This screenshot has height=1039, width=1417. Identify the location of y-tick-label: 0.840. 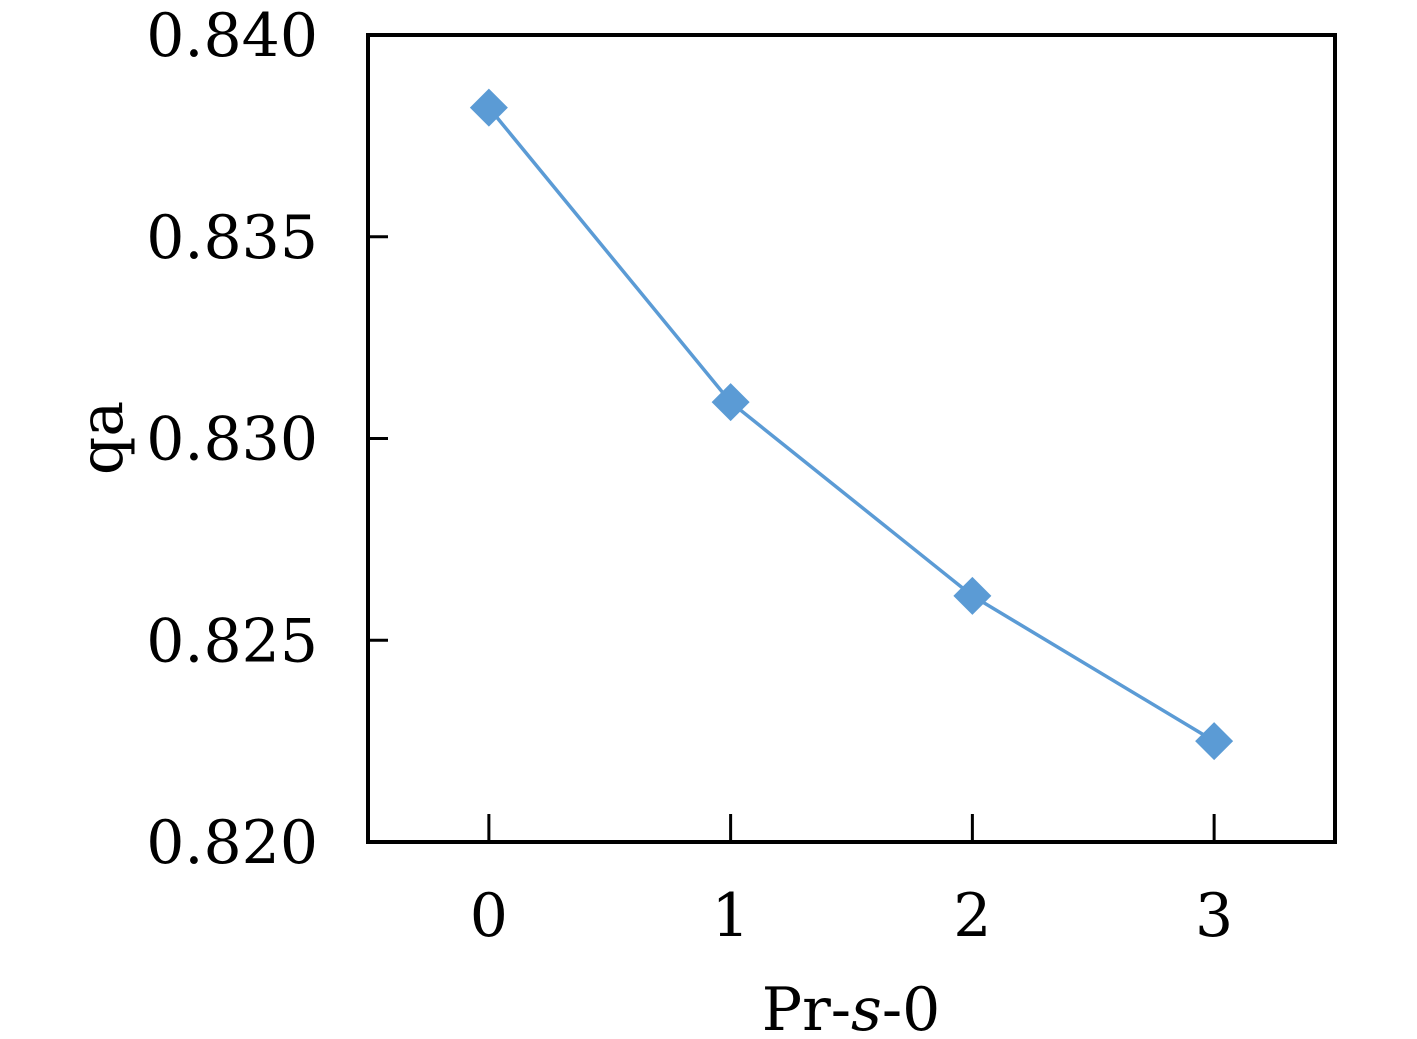
(232, 36).